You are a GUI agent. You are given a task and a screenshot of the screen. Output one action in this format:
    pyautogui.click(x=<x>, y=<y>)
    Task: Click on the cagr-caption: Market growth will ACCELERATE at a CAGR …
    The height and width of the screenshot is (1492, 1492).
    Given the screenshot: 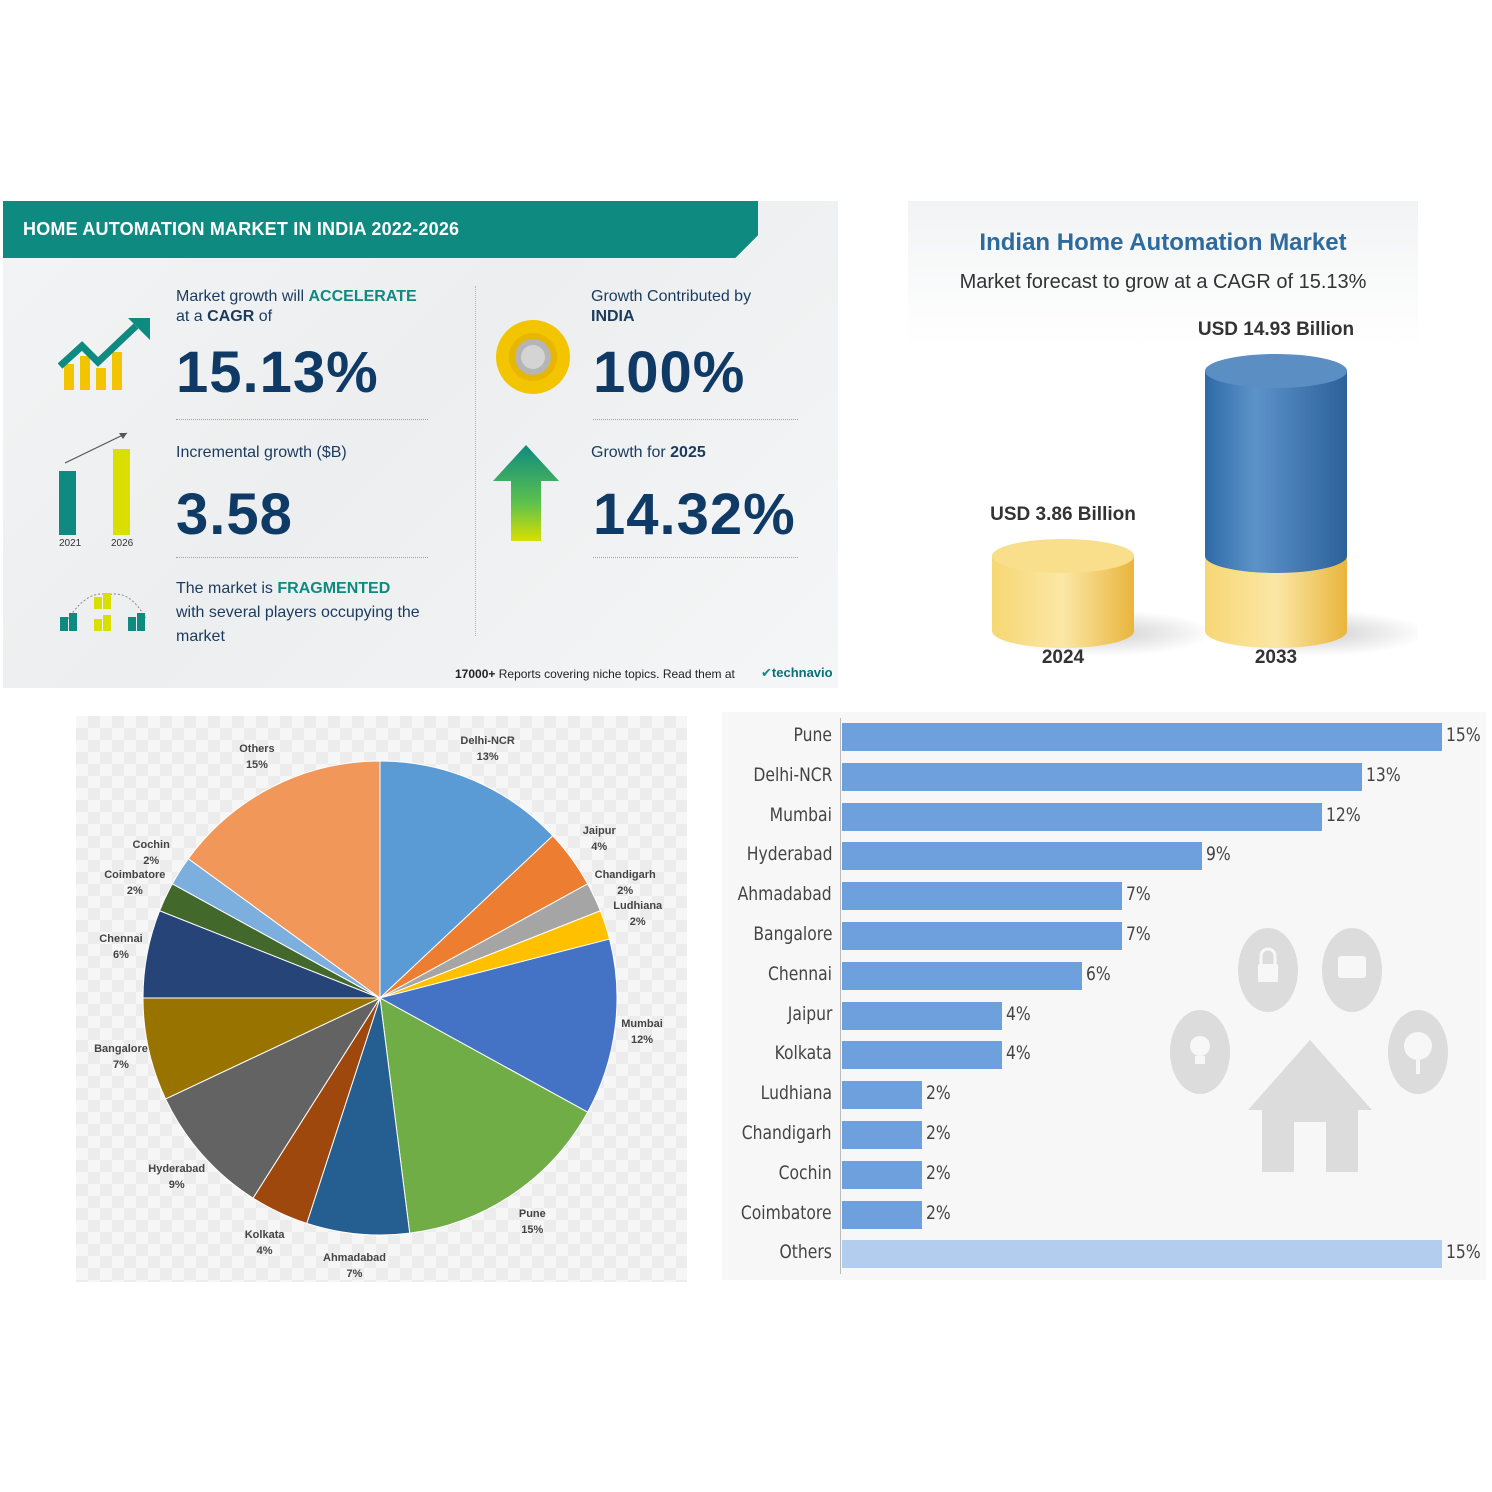 What is the action you would take?
    pyautogui.click(x=296, y=307)
    